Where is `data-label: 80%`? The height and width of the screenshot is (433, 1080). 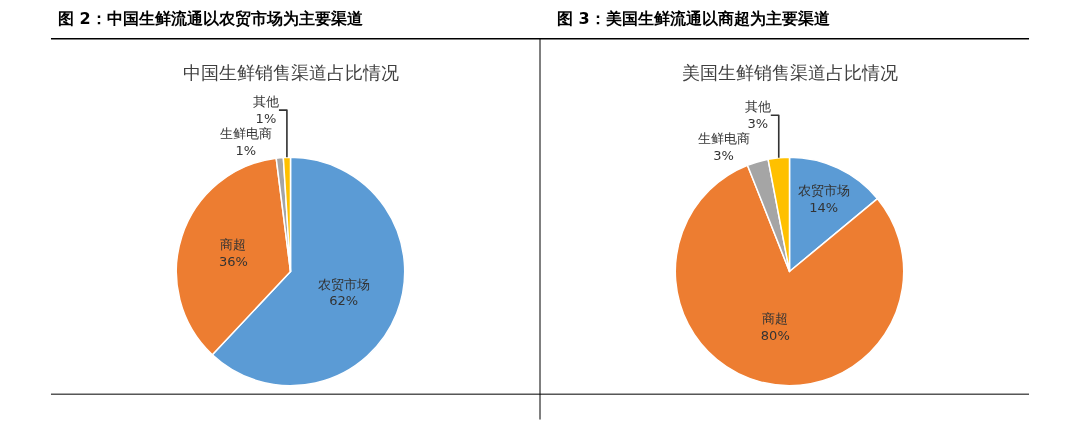
data-label: 80% is located at coordinates (775, 335).